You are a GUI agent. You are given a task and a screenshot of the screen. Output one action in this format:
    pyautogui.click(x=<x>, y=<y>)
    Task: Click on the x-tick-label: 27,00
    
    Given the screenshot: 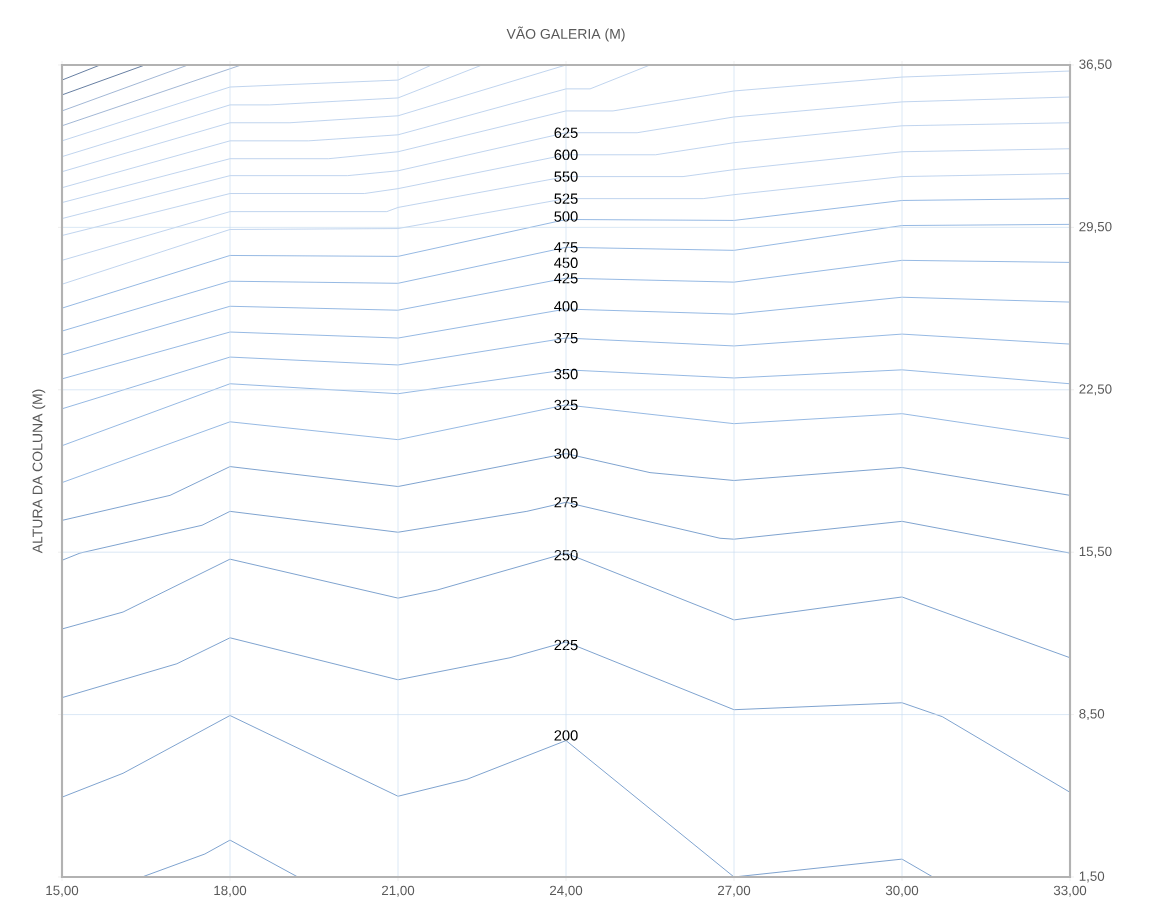 What is the action you would take?
    pyautogui.click(x=734, y=891)
    